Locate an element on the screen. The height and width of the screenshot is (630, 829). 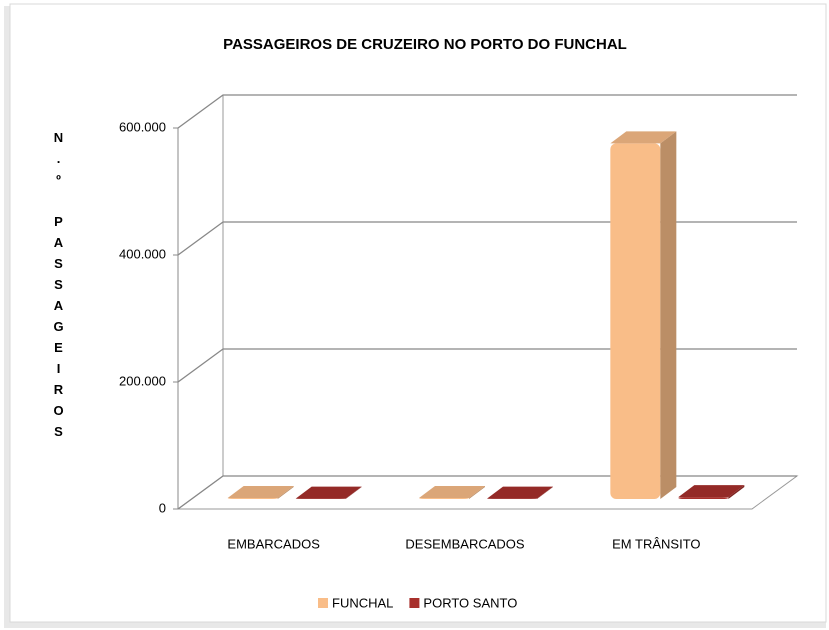
x-tick-label: EM TRÂNSITO is located at coordinates (656, 543).